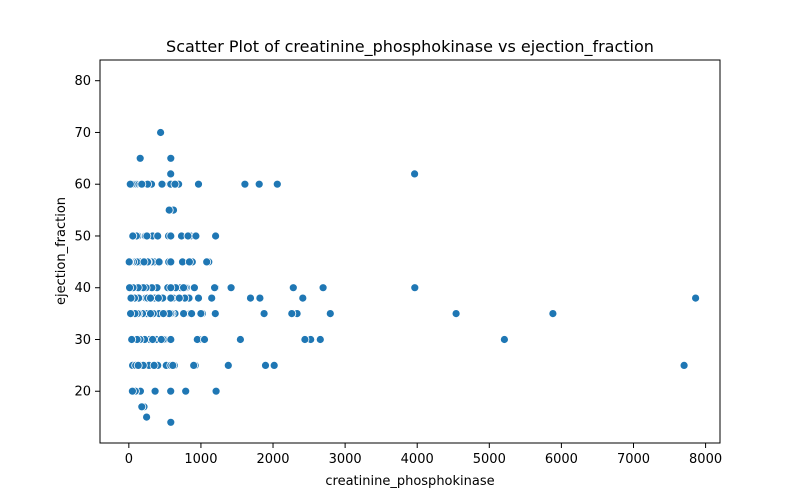 This screenshot has width=800, height=500. What do you see at coordinates (82, 236) in the screenshot?
I see `y-tick-label: 50` at bounding box center [82, 236].